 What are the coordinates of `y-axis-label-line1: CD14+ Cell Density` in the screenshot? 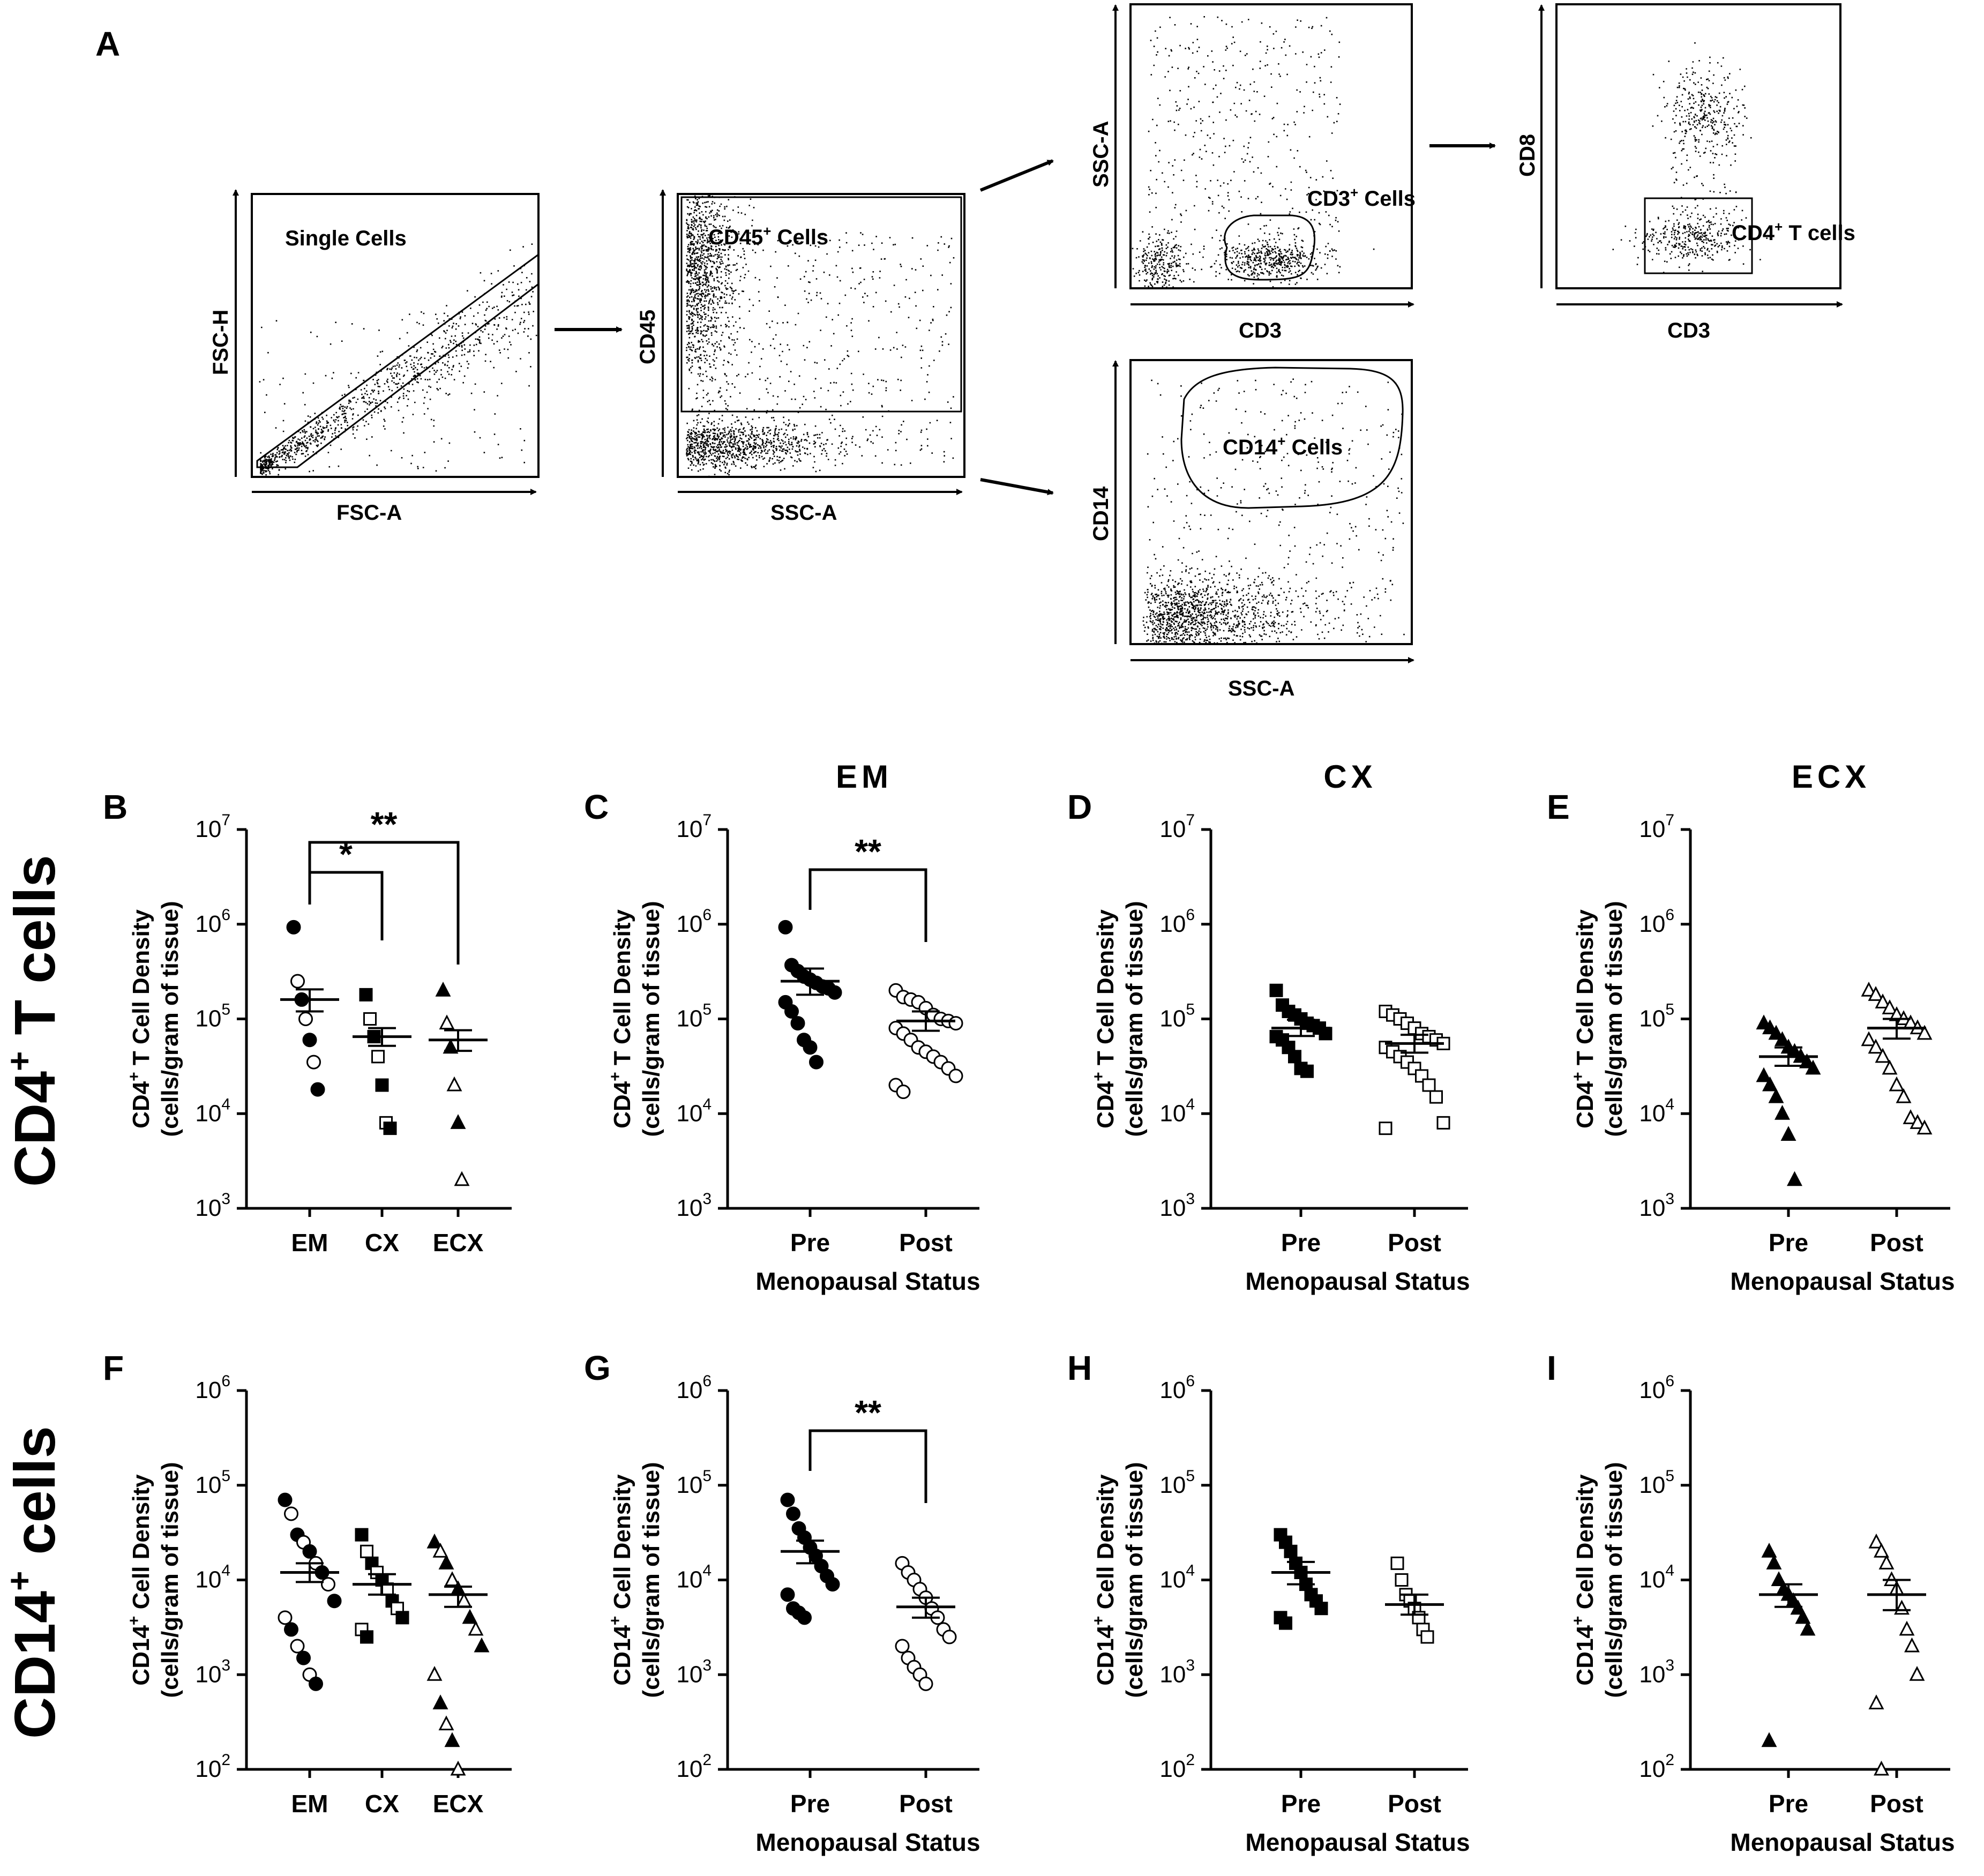 It's located at (1104, 1580).